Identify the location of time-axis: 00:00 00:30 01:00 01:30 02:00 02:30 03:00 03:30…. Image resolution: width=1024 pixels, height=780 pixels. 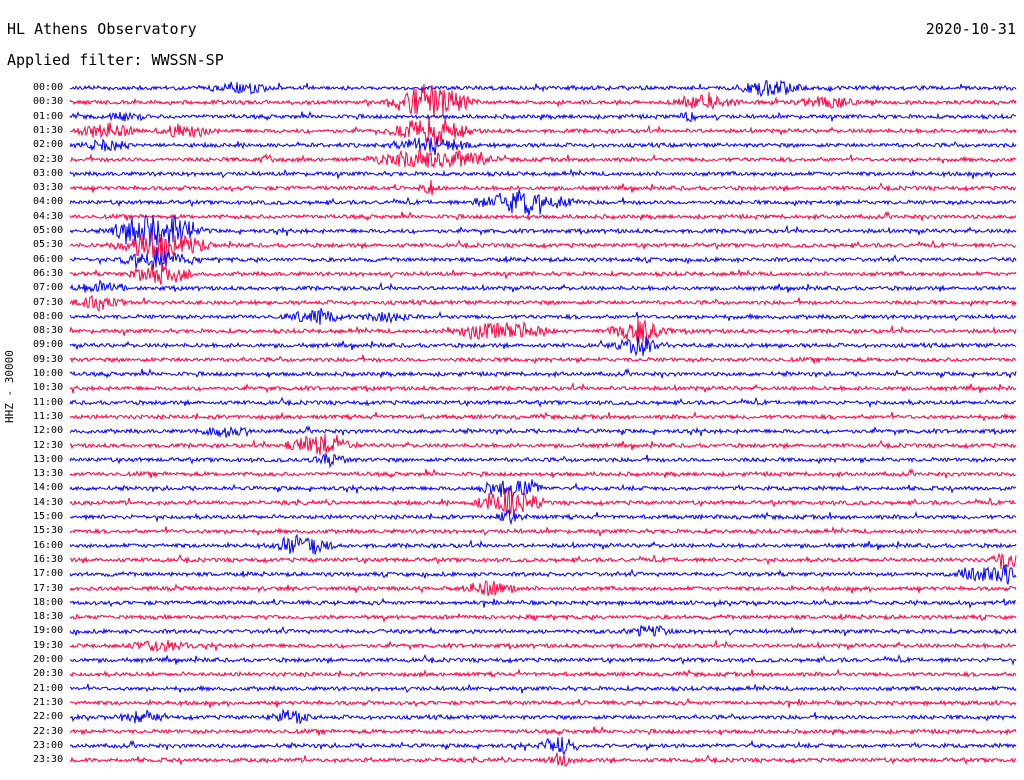
(35, 390).